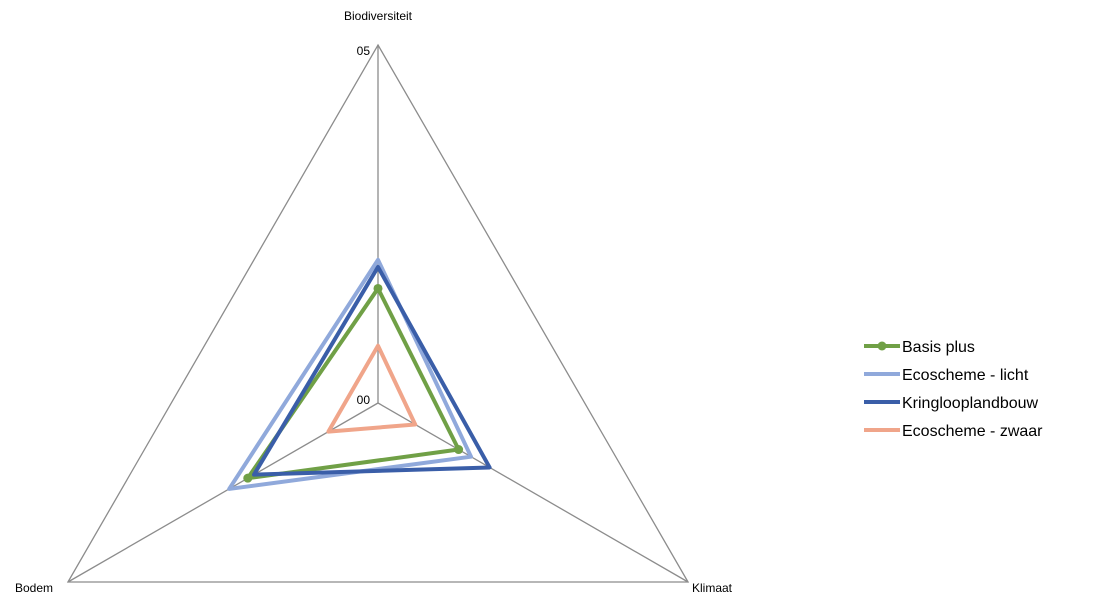 The width and height of the screenshot is (1093, 596). I want to click on axis-label-bodem: Bodem, so click(34, 588).